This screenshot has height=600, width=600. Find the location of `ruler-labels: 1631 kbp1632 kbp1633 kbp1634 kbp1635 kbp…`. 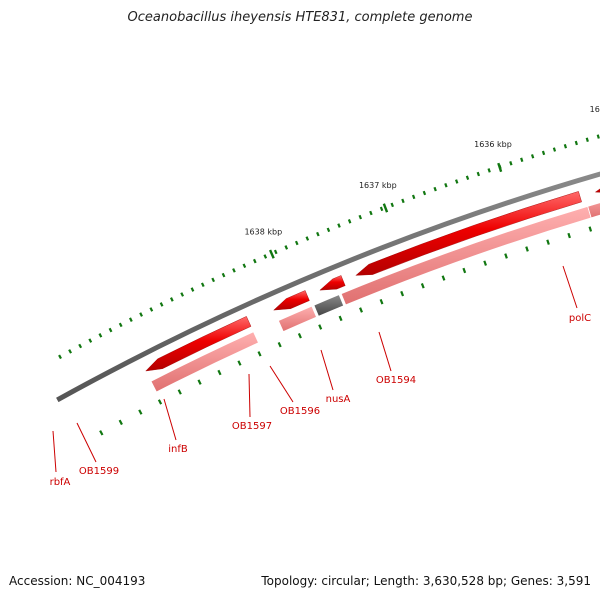

ruler-labels: 1631 kbp1632 kbp1633 kbp1634 kbp1635 kbp… is located at coordinates (422, 171).